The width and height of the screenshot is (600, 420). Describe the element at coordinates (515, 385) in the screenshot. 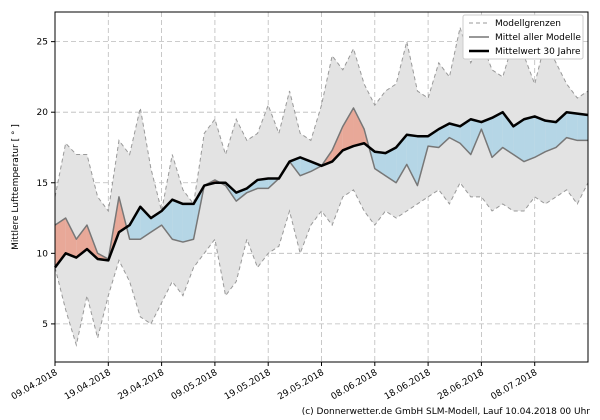

I see `x-tick-label: 08.07.2018` at that location.